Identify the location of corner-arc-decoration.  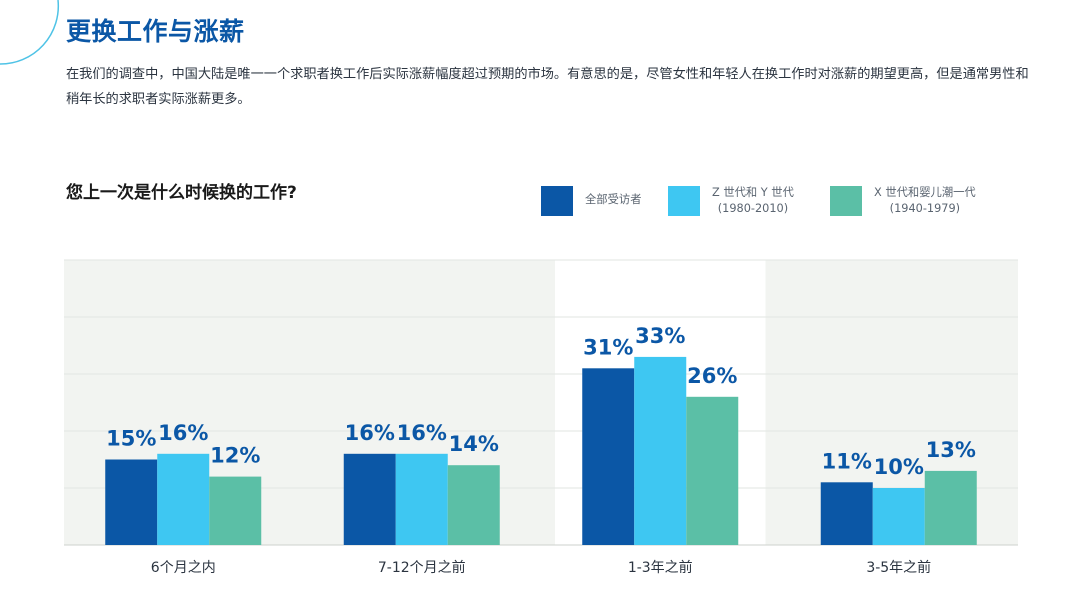
(30, 32).